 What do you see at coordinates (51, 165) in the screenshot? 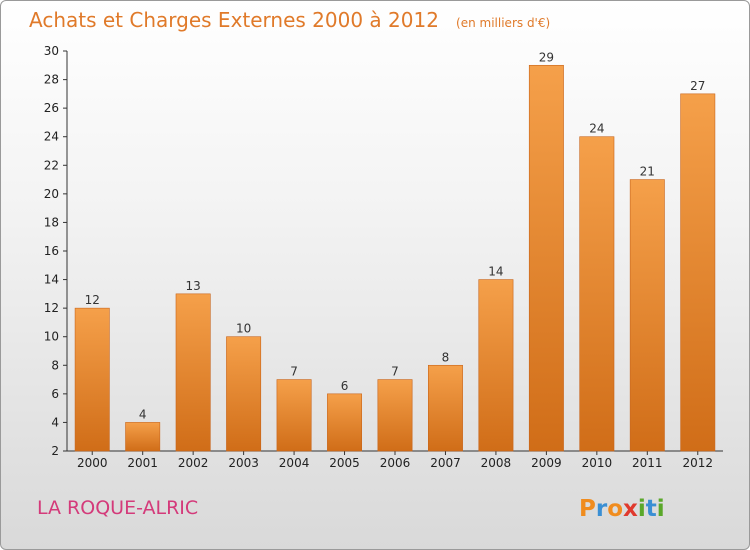
I see `y-tick-label: 22` at bounding box center [51, 165].